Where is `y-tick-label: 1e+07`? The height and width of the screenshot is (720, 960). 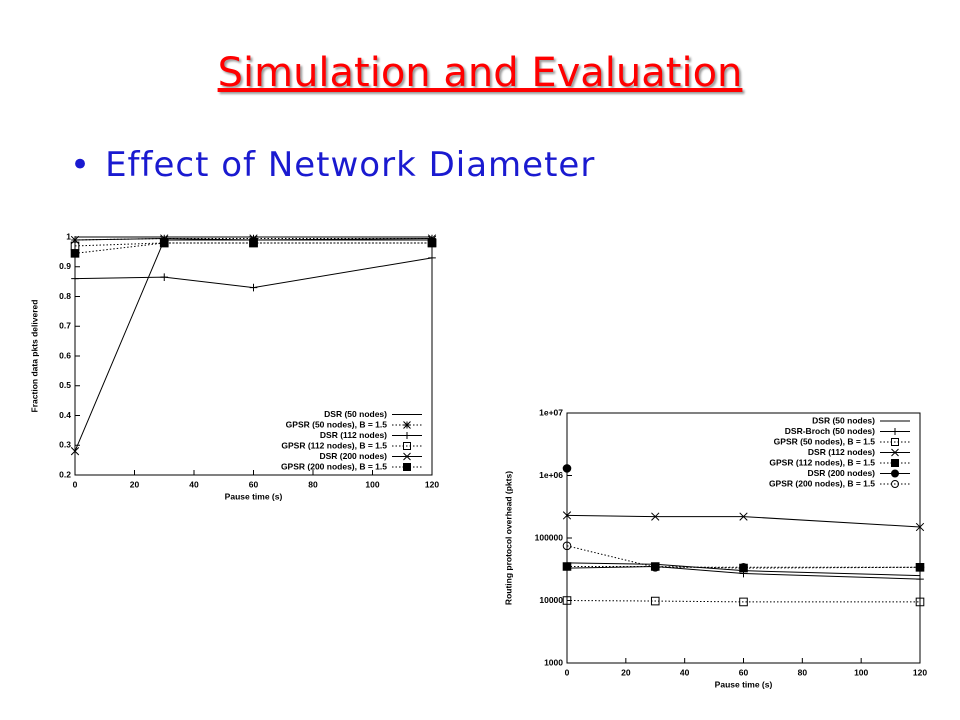 y-tick-label: 1e+07 is located at coordinates (551, 412).